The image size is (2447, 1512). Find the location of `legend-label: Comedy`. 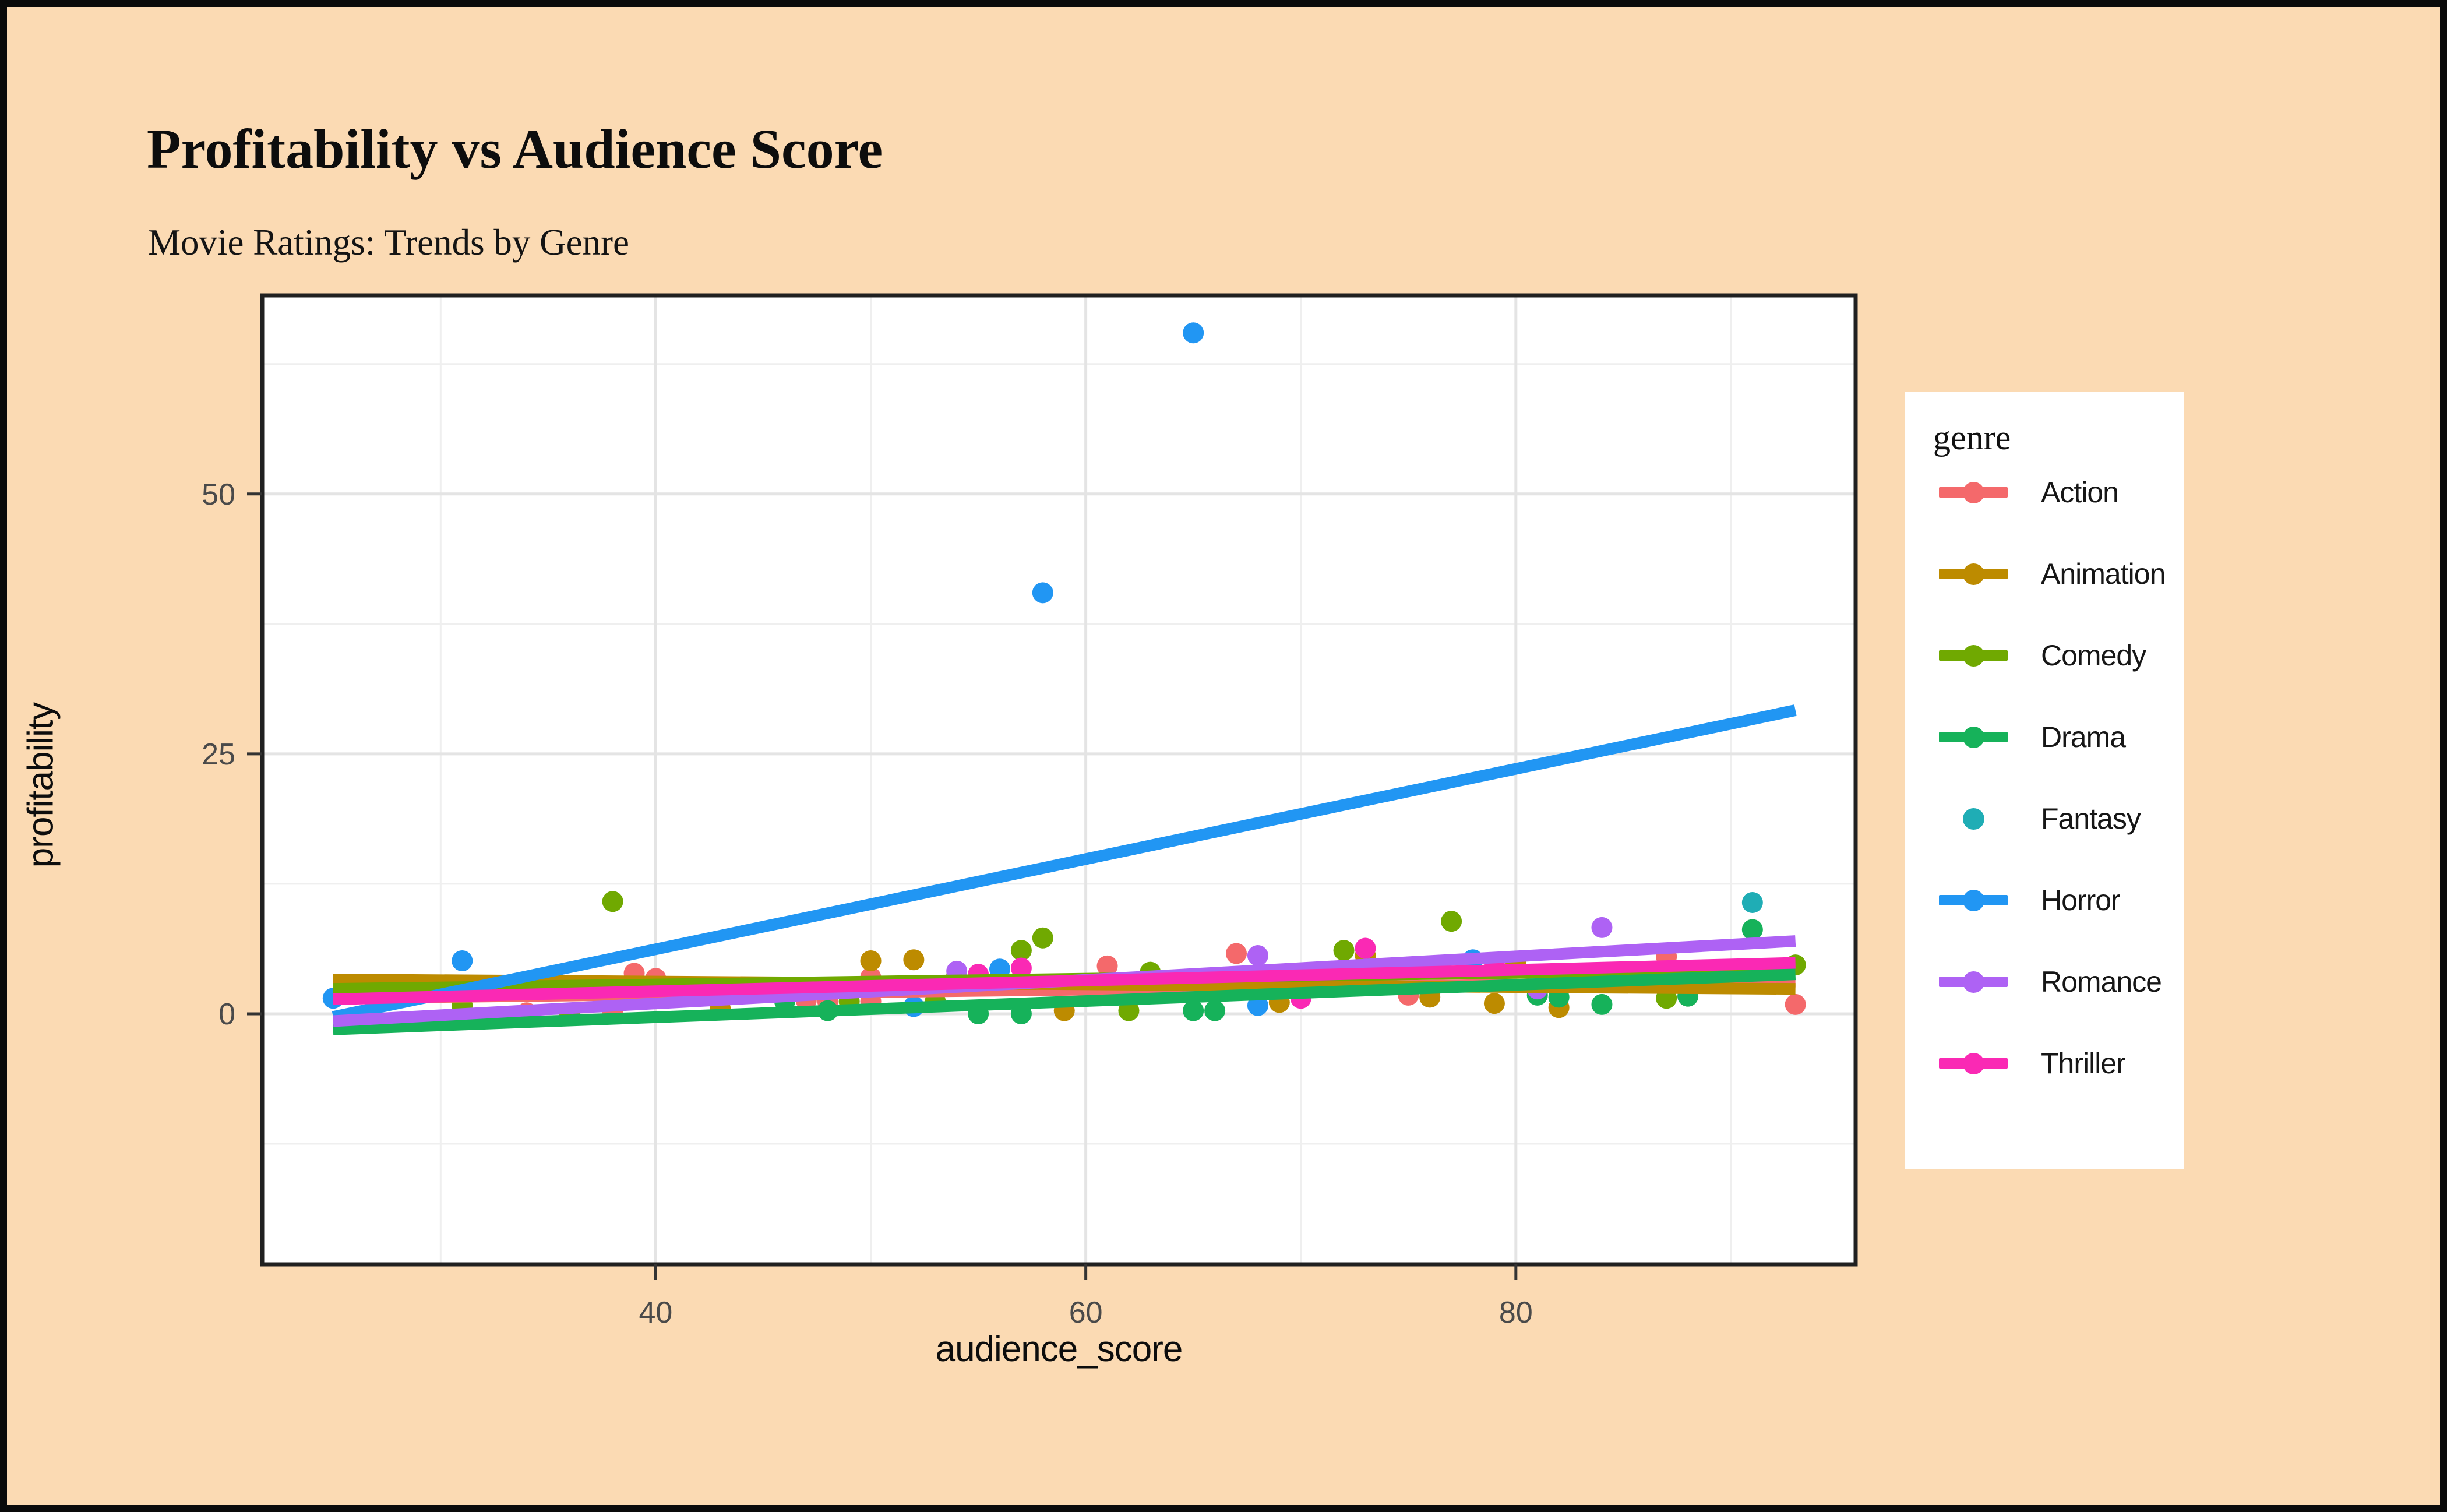

legend-label: Comedy is located at coordinates (2093, 655).